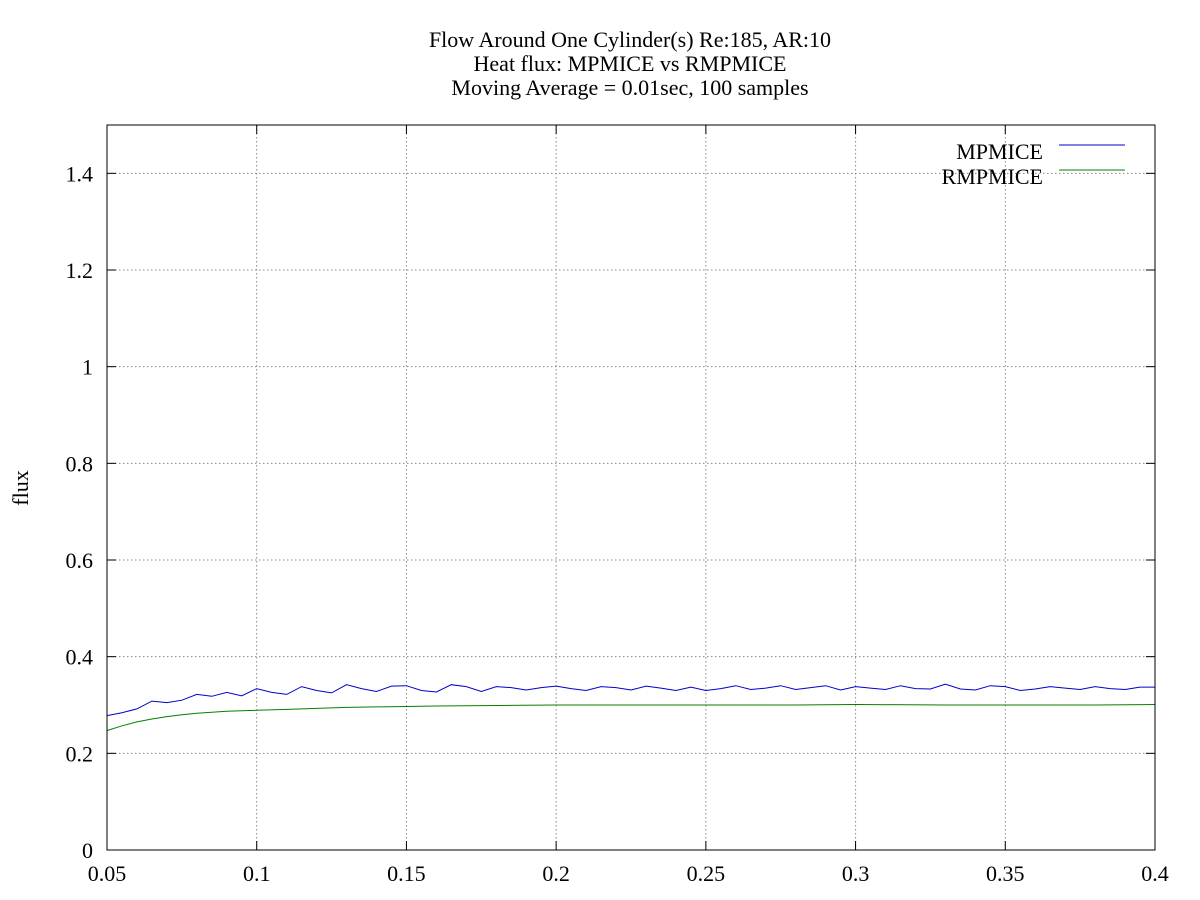  What do you see at coordinates (87, 850) in the screenshot?
I see `y-tick-label: 0` at bounding box center [87, 850].